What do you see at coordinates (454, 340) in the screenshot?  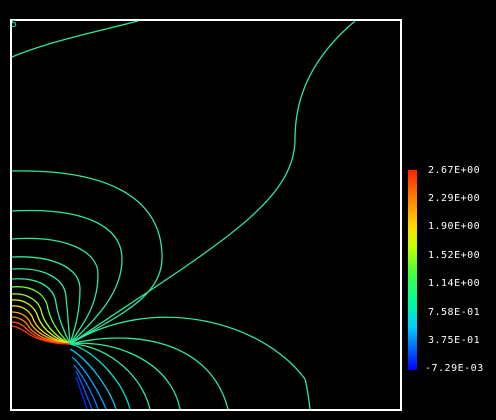 I see `colorbar-label: 3.75E-01` at bounding box center [454, 340].